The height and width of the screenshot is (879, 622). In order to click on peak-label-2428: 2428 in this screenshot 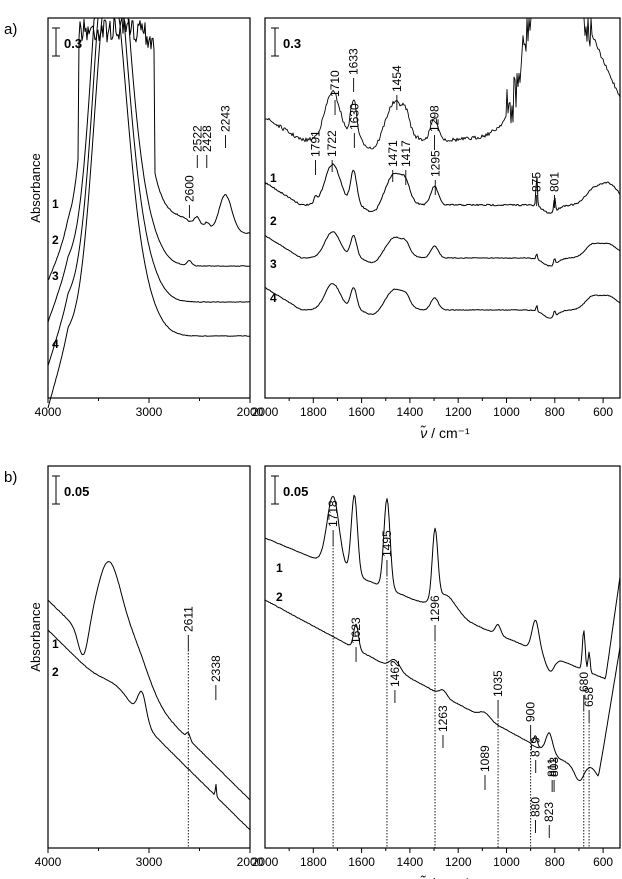, I will do `click(207, 138)`.